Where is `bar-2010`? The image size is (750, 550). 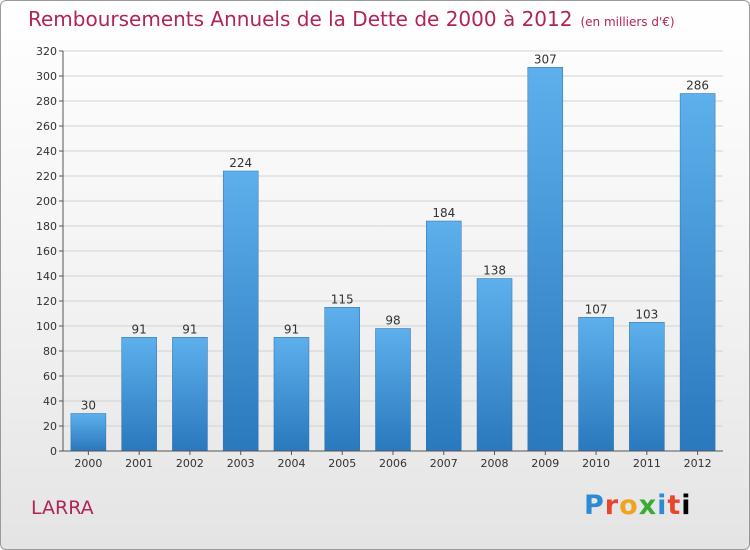
bar-2010 is located at coordinates (596, 384).